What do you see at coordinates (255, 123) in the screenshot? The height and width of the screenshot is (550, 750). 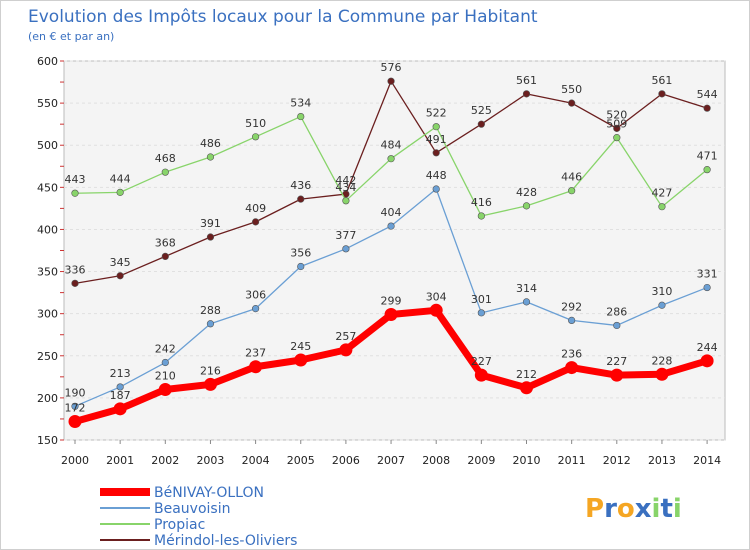 I see `data-label: 510` at bounding box center [255, 123].